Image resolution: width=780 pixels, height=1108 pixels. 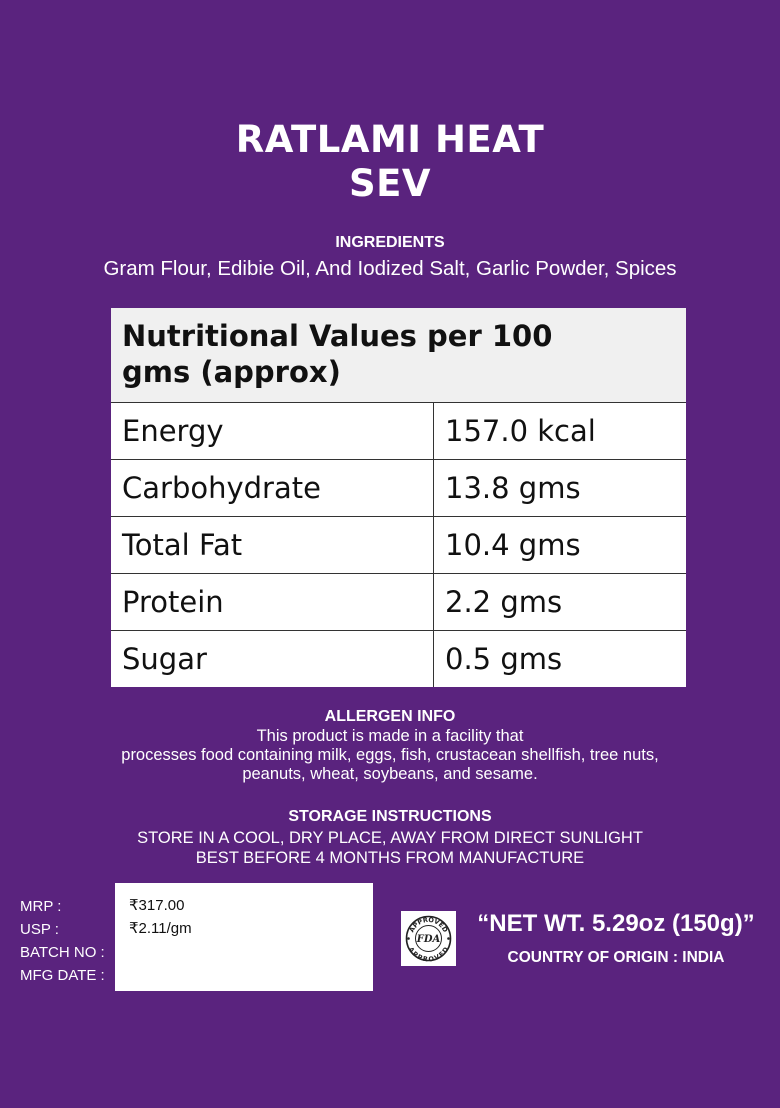 What do you see at coordinates (157, 905) in the screenshot?
I see `mrp-value: ₹317.00` at bounding box center [157, 905].